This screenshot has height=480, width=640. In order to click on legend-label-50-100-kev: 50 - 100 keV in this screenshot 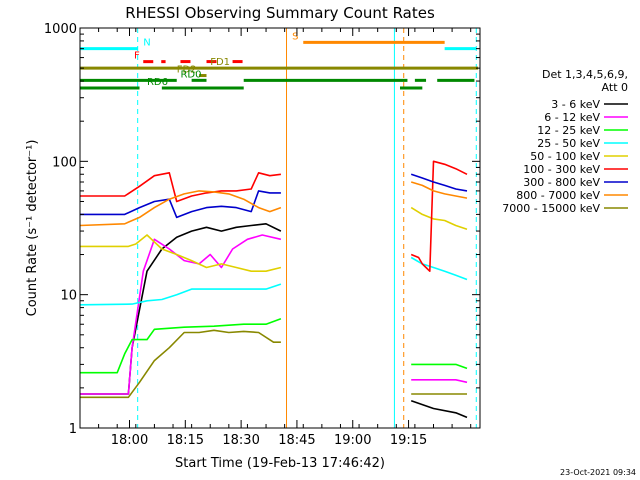, I will do `click(565, 156)`.